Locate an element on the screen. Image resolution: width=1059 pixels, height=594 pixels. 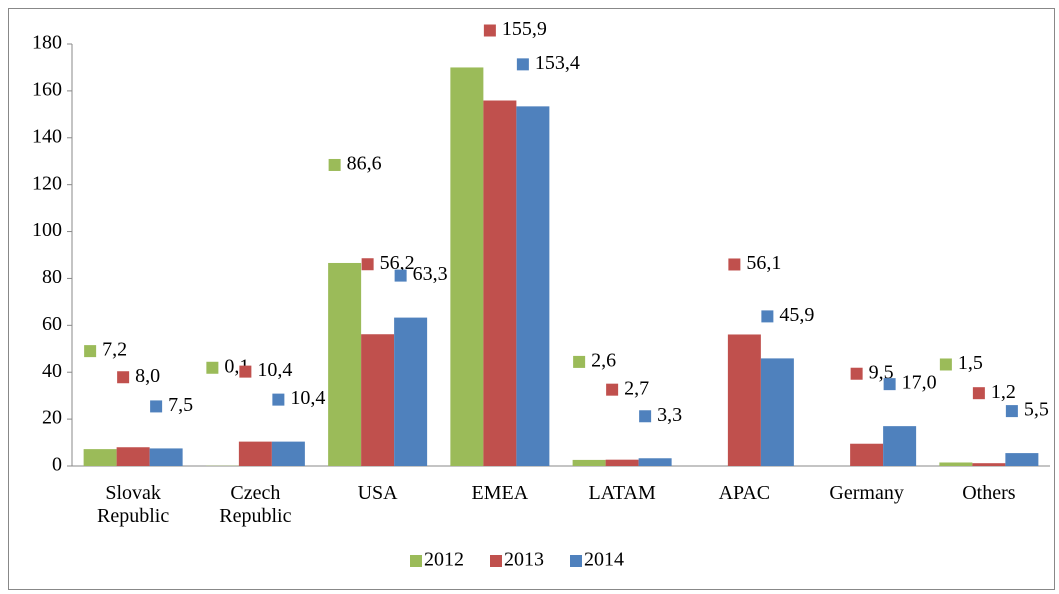
data-label: 9,5 is located at coordinates (881, 372).